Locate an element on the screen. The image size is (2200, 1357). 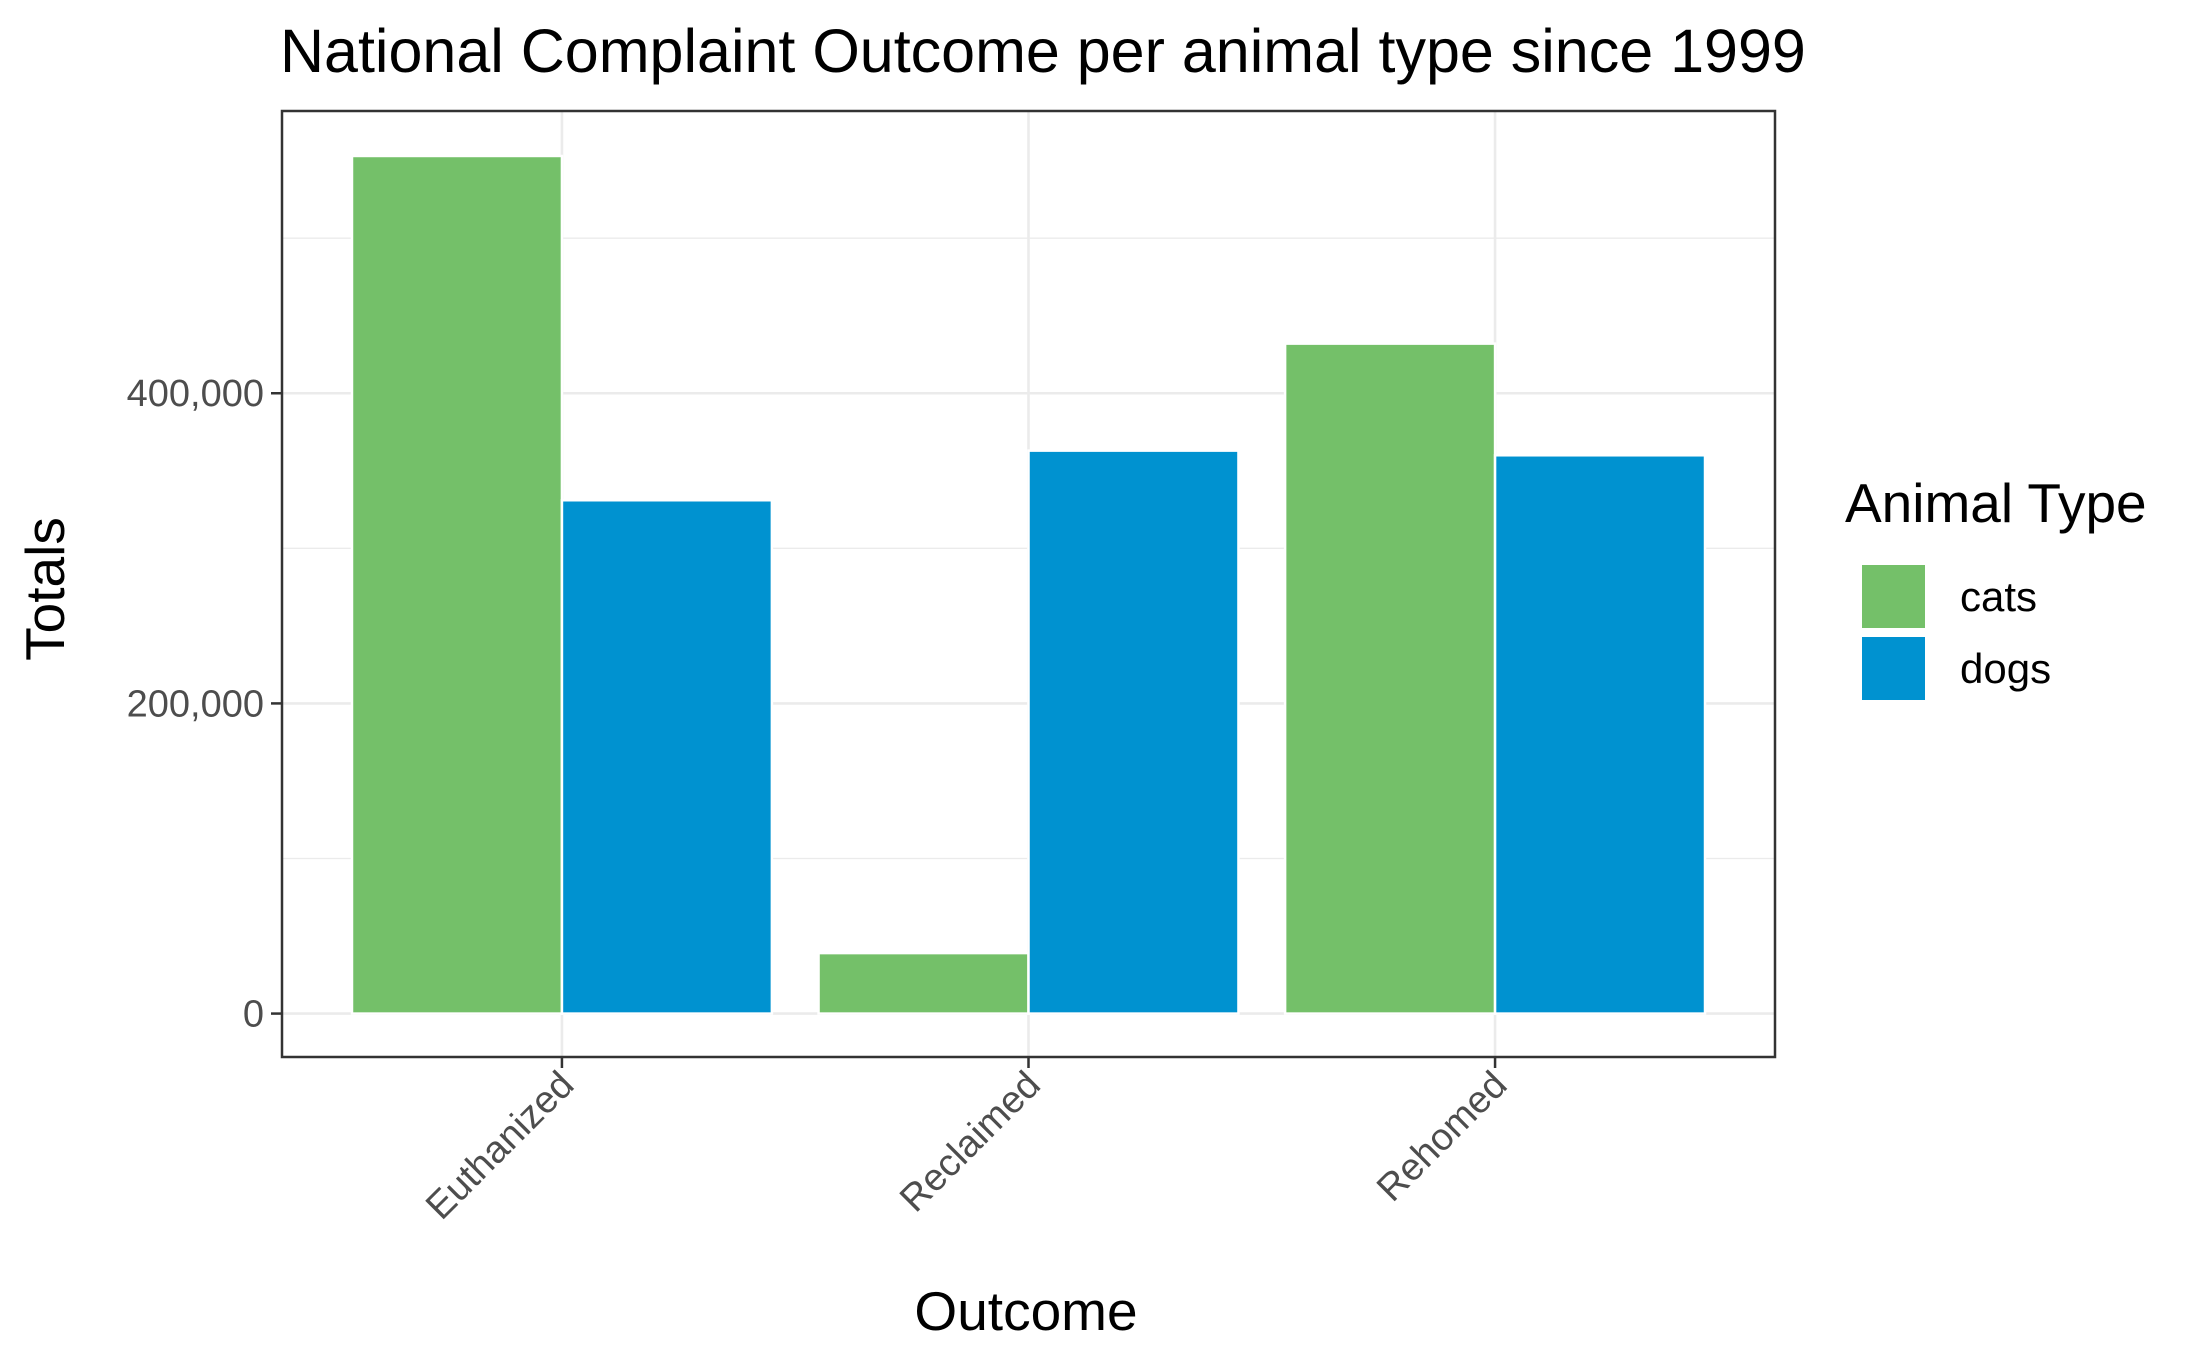
bar-cats-reclaimed is located at coordinates (923, 983).